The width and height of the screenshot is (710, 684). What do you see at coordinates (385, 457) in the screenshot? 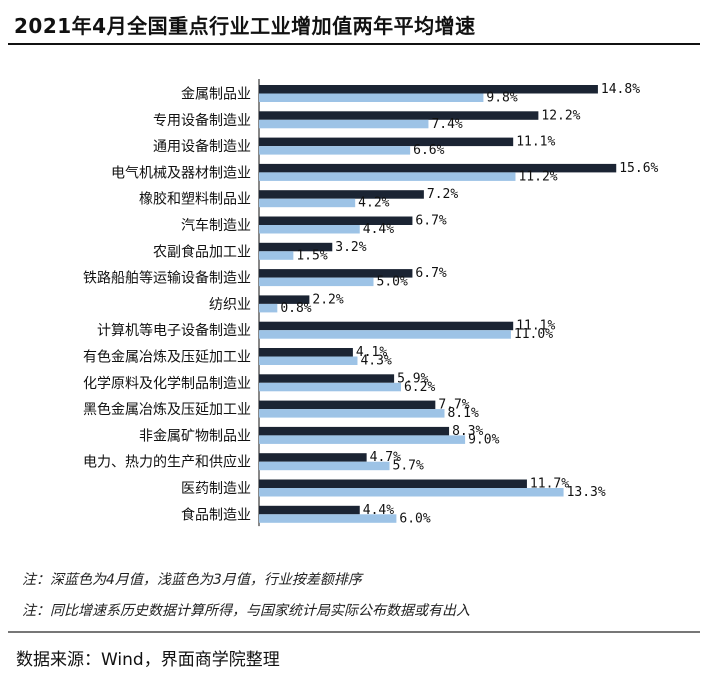
I see `april-value-label: 4.7%` at bounding box center [385, 457].